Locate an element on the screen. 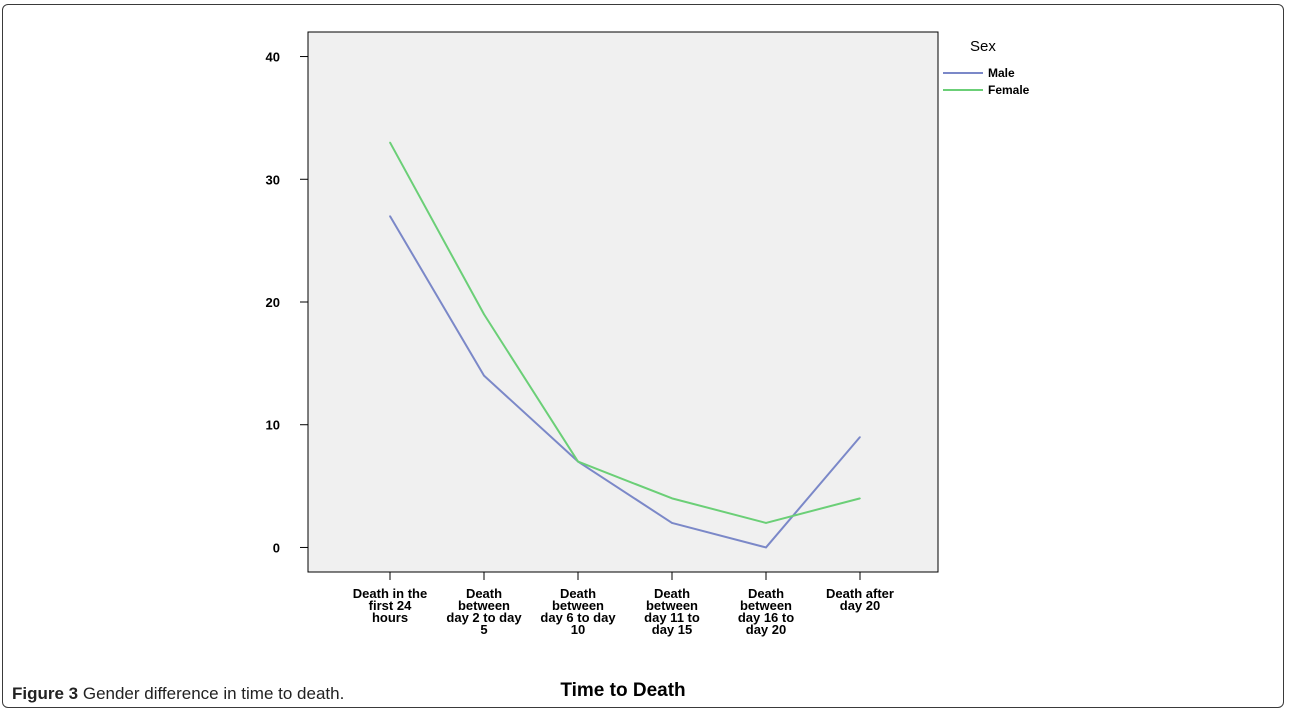 The height and width of the screenshot is (712, 1290). legend-title: Sex is located at coordinates (983, 46).